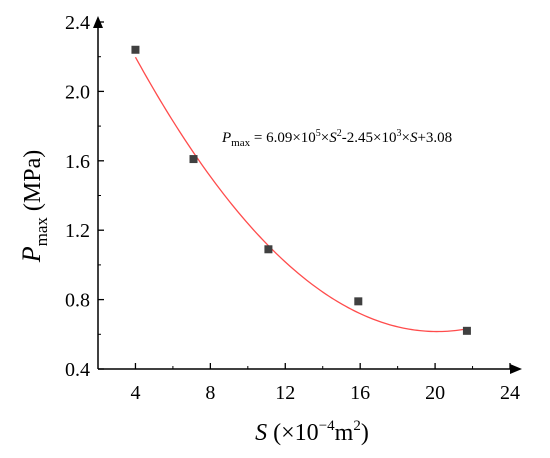 Image resolution: width=550 pixels, height=458 pixels. I want to click on y-axis: 0.4 0.8 1.2 1.6 2.0 2.4, so click(84, 196).